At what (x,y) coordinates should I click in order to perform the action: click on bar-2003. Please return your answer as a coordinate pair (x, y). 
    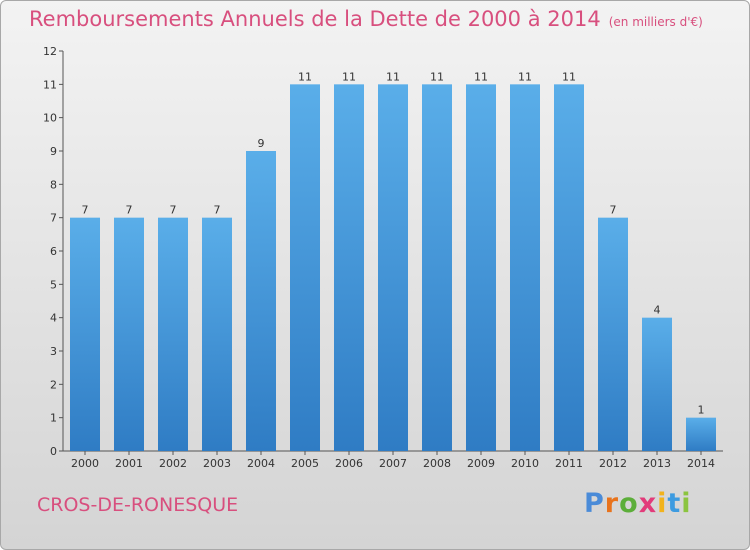
    Looking at the image, I should click on (217, 334).